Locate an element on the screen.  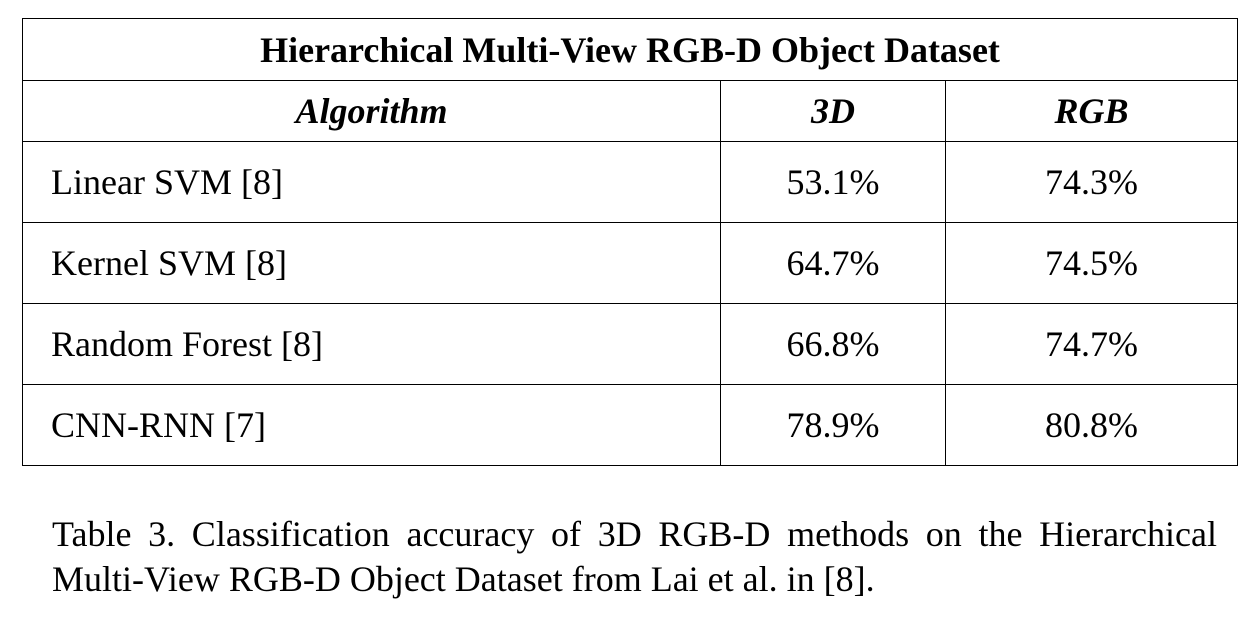
accuracy-rgb-cell: 74.3% is located at coordinates (1091, 182).